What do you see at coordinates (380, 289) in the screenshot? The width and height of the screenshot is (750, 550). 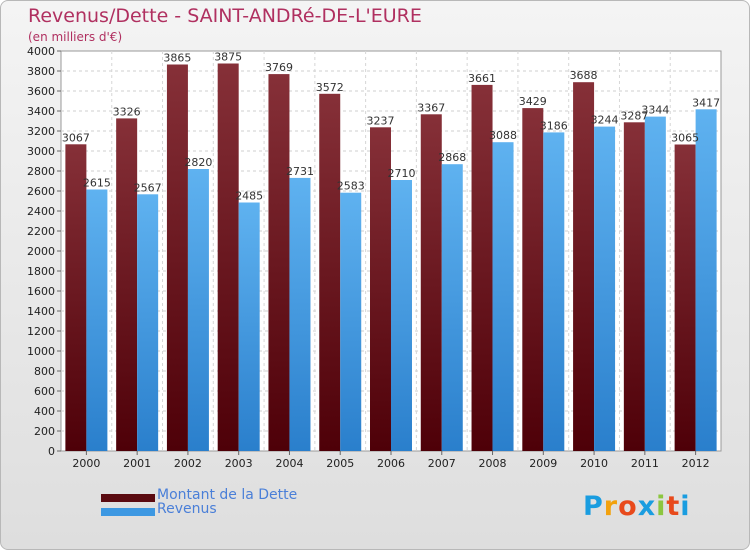 I see `bar-dette-2006` at bounding box center [380, 289].